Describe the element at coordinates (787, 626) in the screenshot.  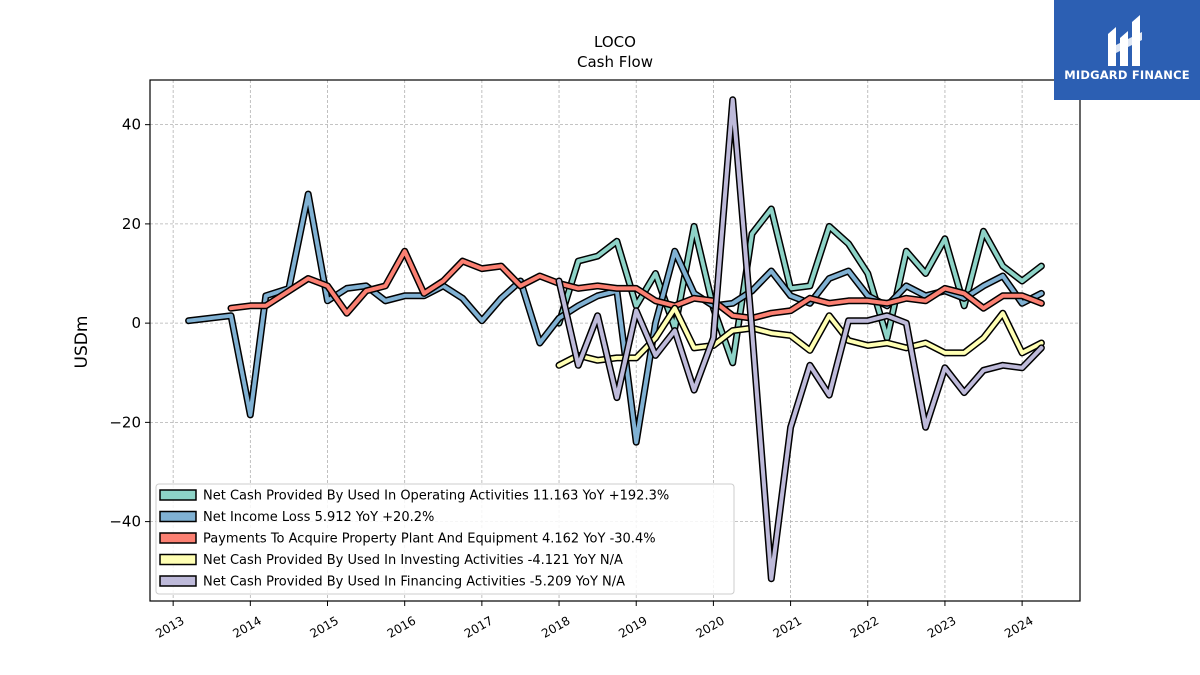
I see `x-tick-label: 2021` at that location.